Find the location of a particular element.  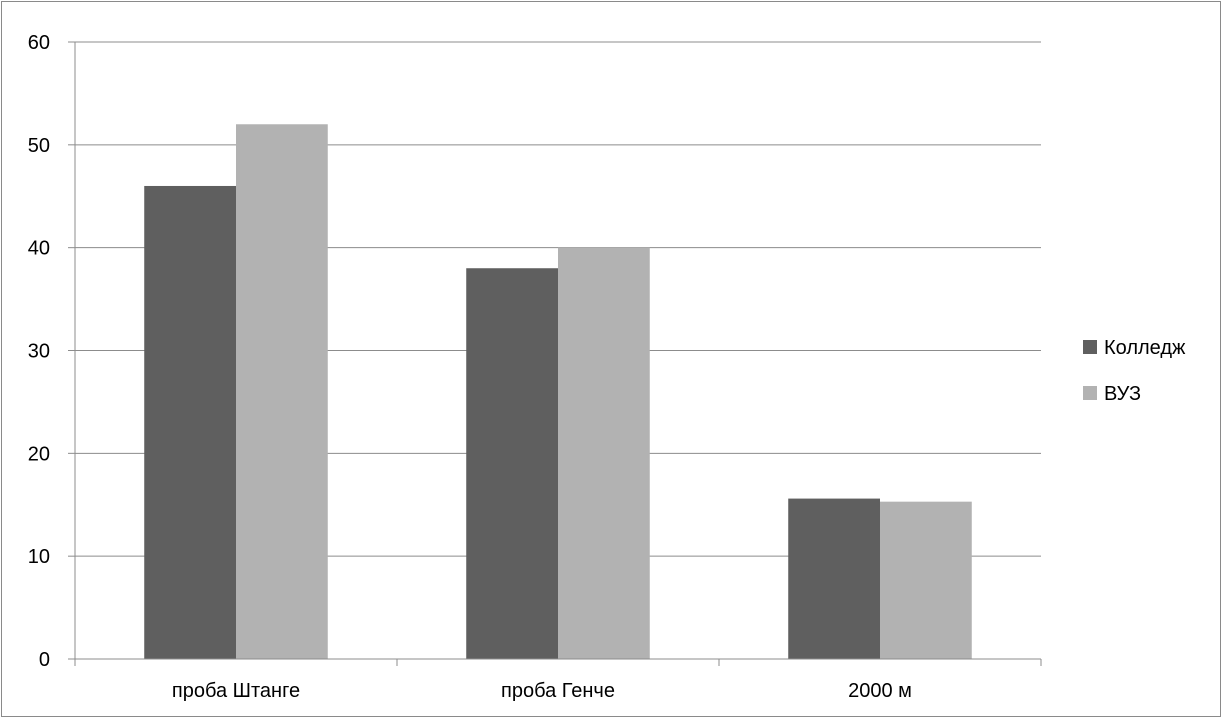

x-category-label: проба Генче is located at coordinates (558, 691).